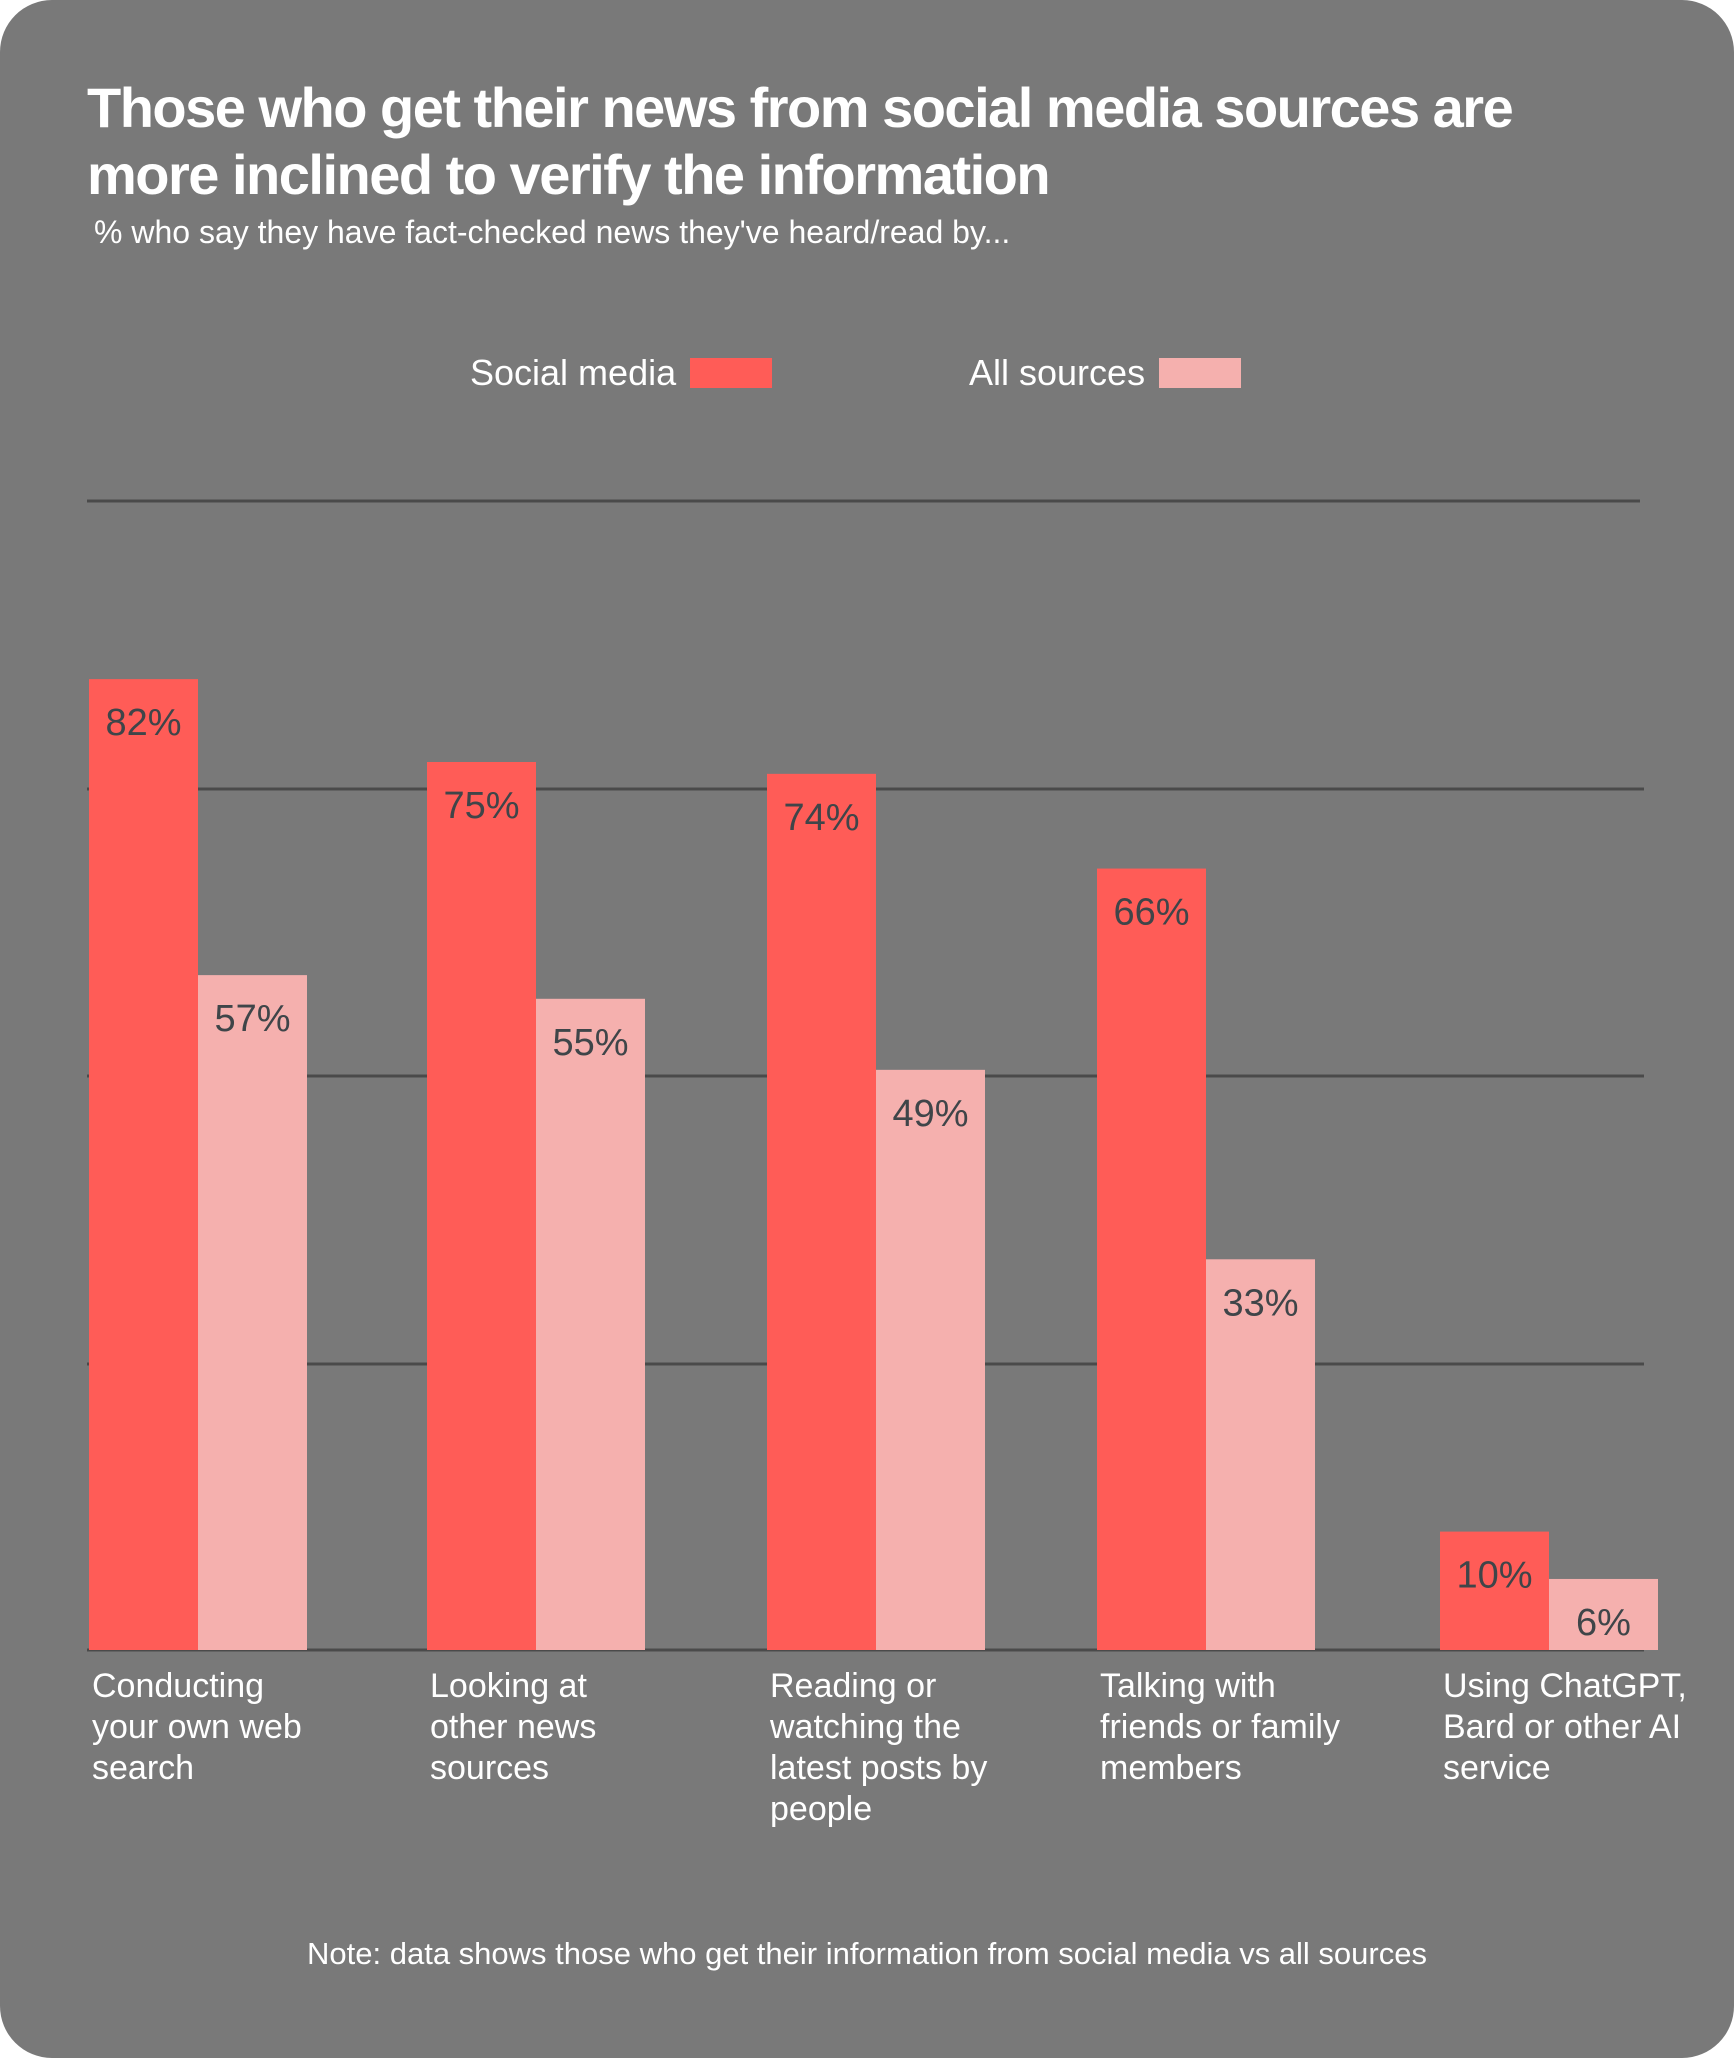 Image resolution: width=1734 pixels, height=2058 pixels. Describe the element at coordinates (1220, 1727) in the screenshot. I see `x-tick-label: Talking with friends or family members` at that location.